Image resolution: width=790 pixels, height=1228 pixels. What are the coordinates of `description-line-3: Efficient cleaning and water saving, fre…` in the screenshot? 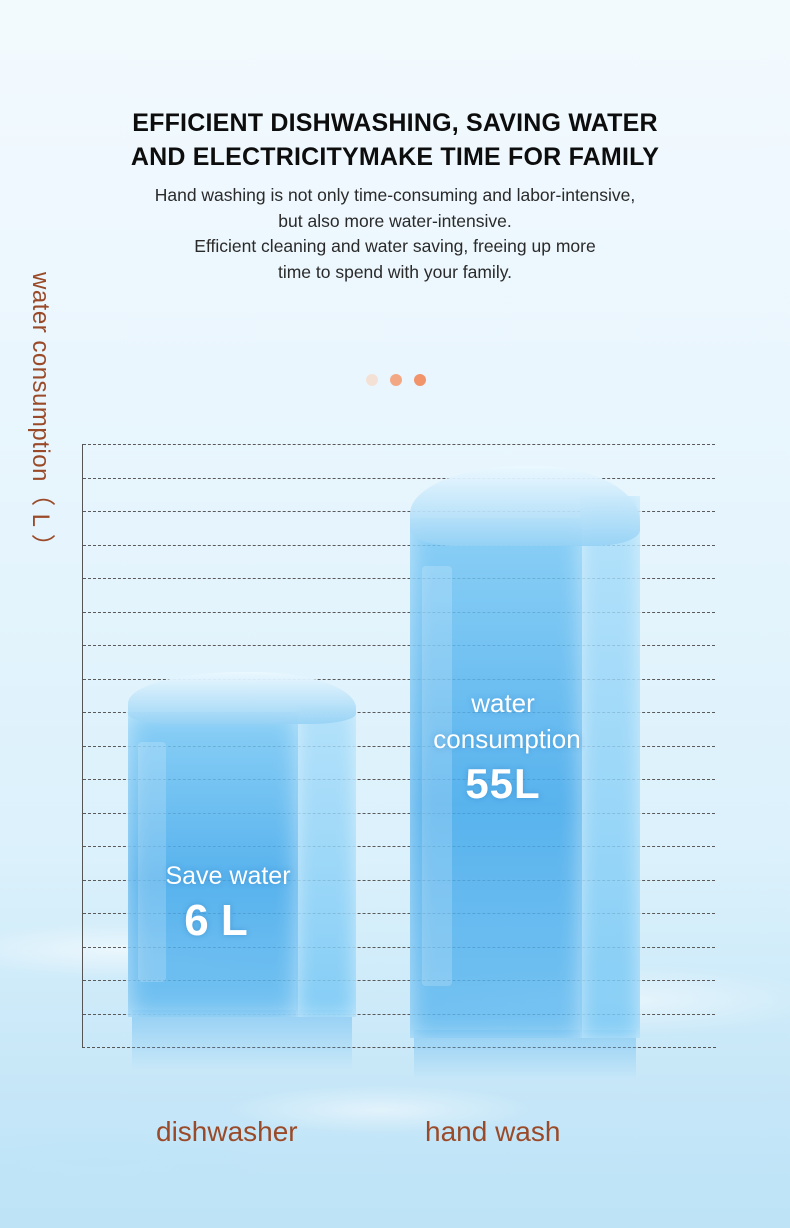 It's located at (395, 246).